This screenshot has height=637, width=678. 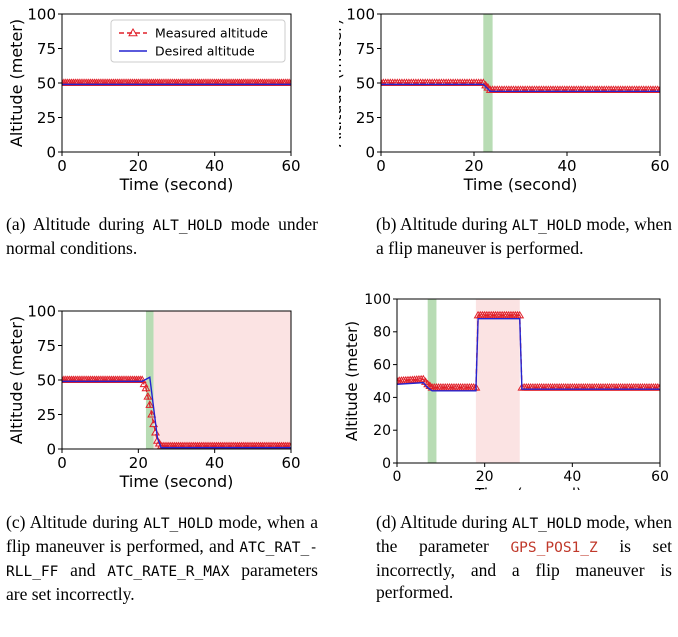 I want to click on x-tick-label-c: 60, so click(x=290, y=463).